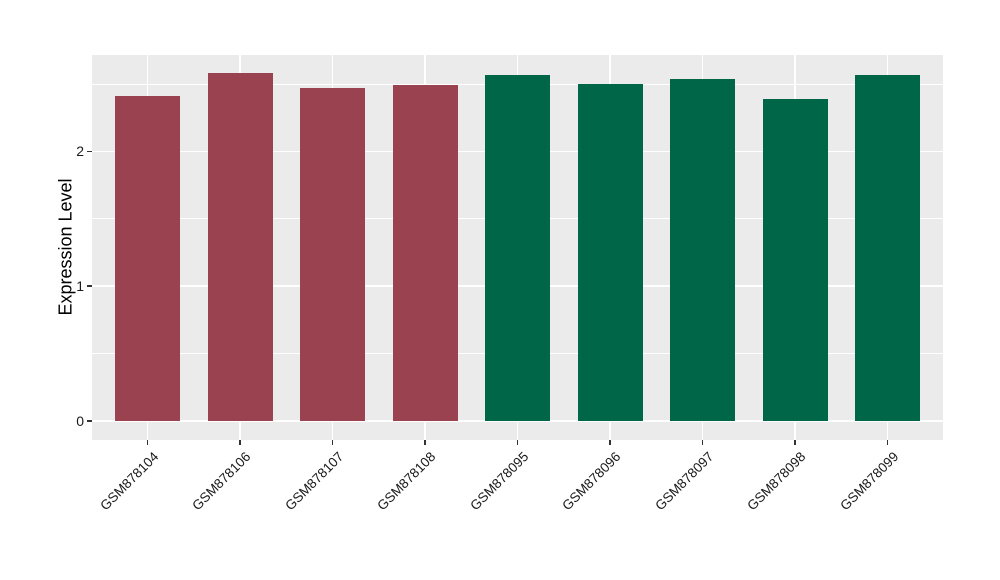 This screenshot has height=580, width=1000. Describe the element at coordinates (80, 151) in the screenshot. I see `y-tick-label: 2` at that location.